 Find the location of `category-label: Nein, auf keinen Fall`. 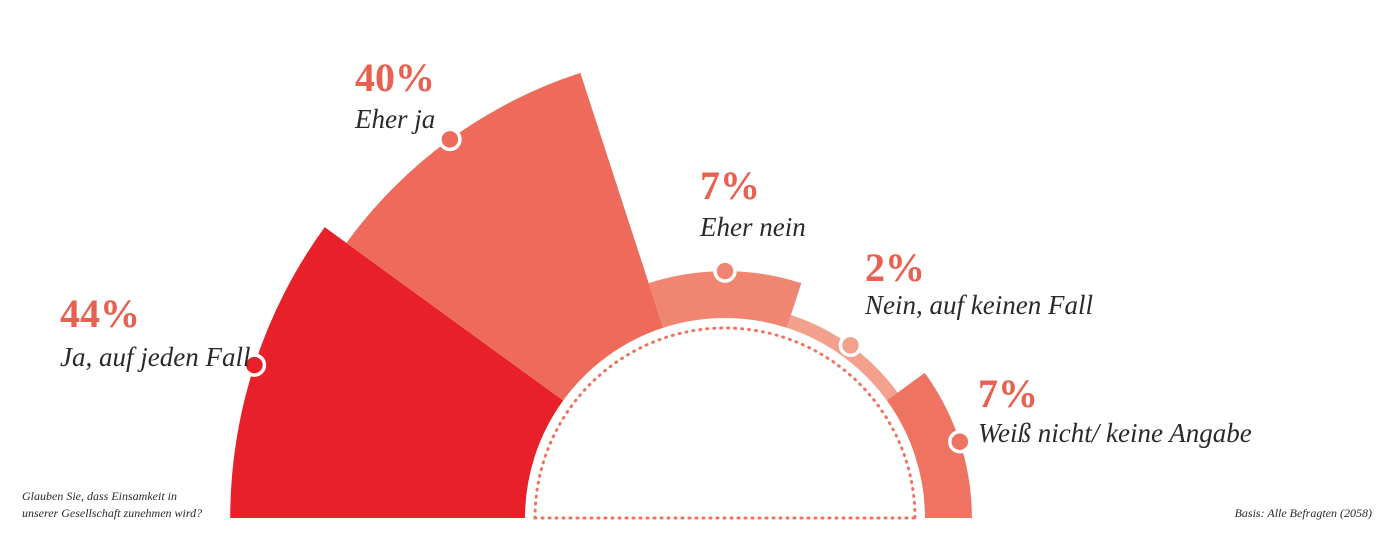

category-label: Nein, auf keinen Fall is located at coordinates (978, 305).